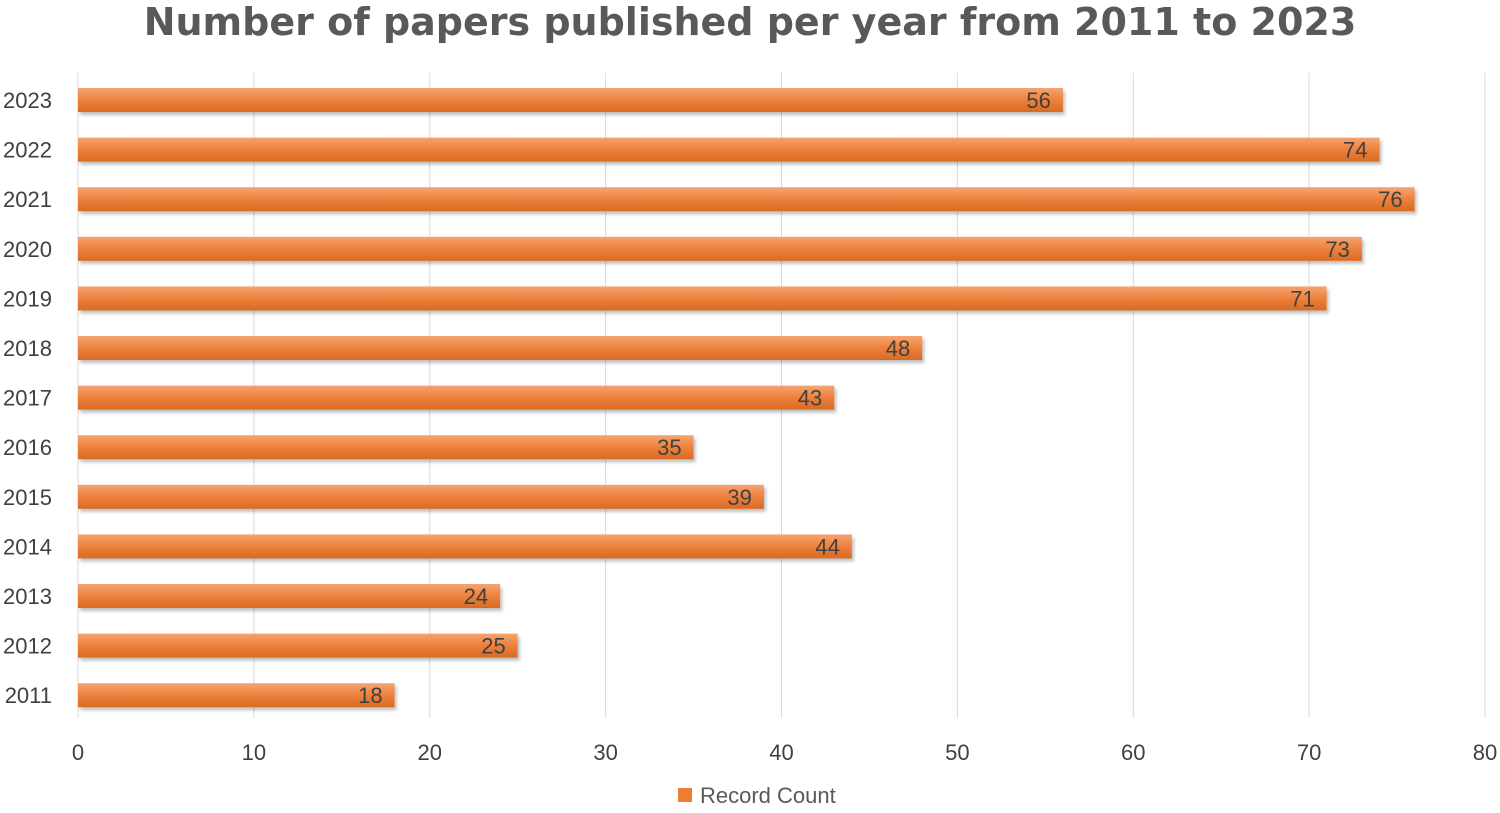 The image size is (1500, 813). I want to click on y-tick-label-2013: 2013, so click(27, 596).